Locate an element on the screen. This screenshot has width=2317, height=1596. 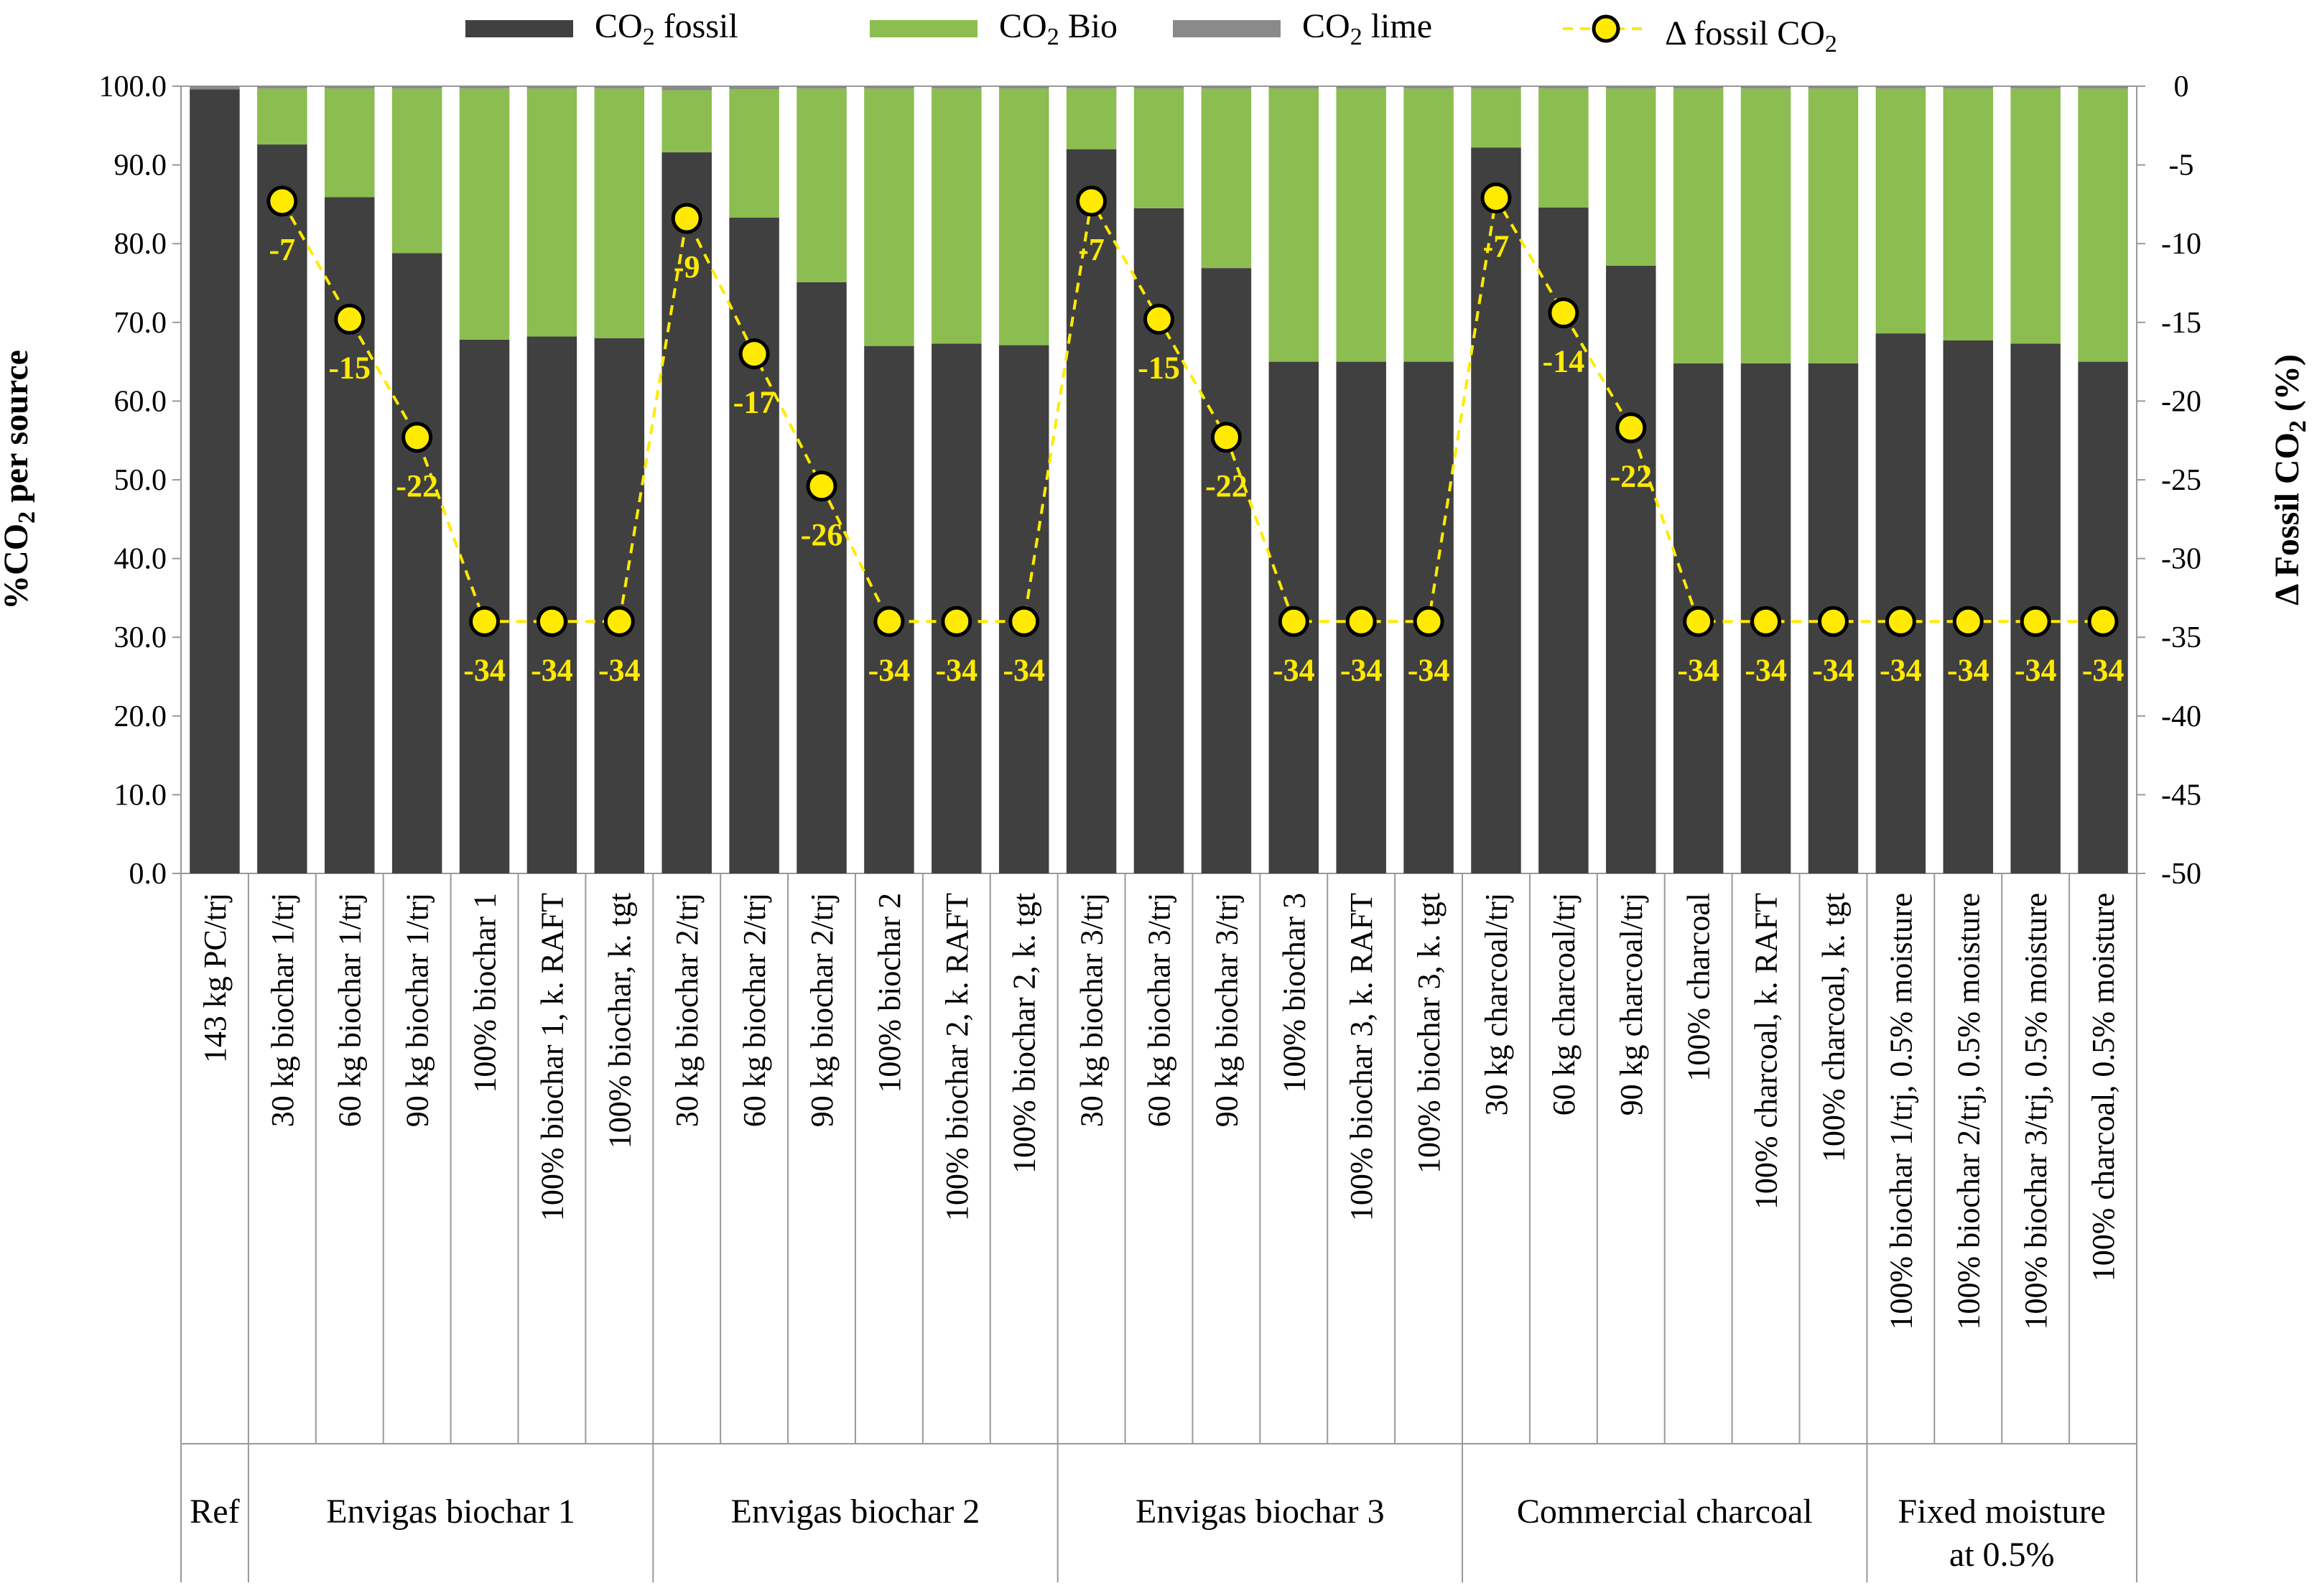
y-left-tick-label: 30.0 is located at coordinates (140, 637).